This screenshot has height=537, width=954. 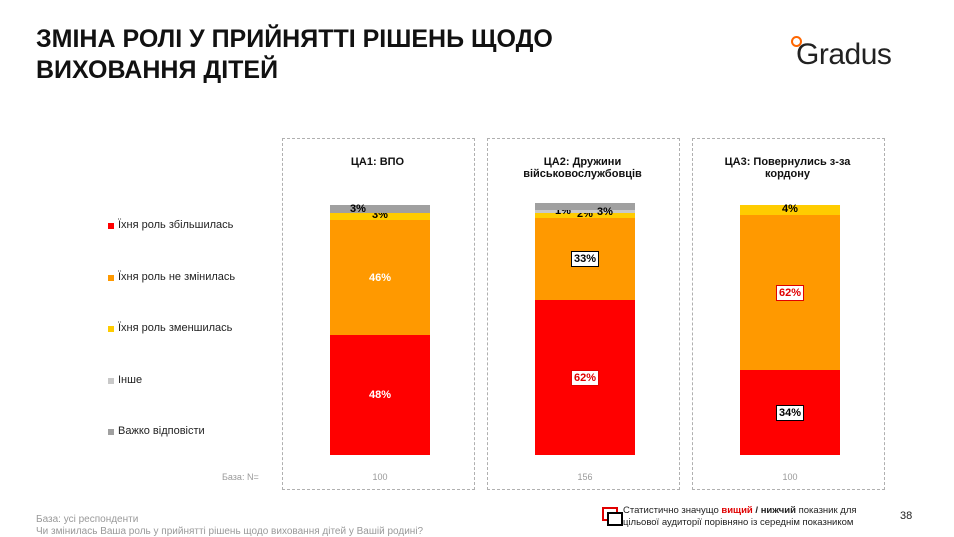 What do you see at coordinates (175, 328) in the screenshot?
I see `legend-label: Їхня роль зменшилась` at bounding box center [175, 328].